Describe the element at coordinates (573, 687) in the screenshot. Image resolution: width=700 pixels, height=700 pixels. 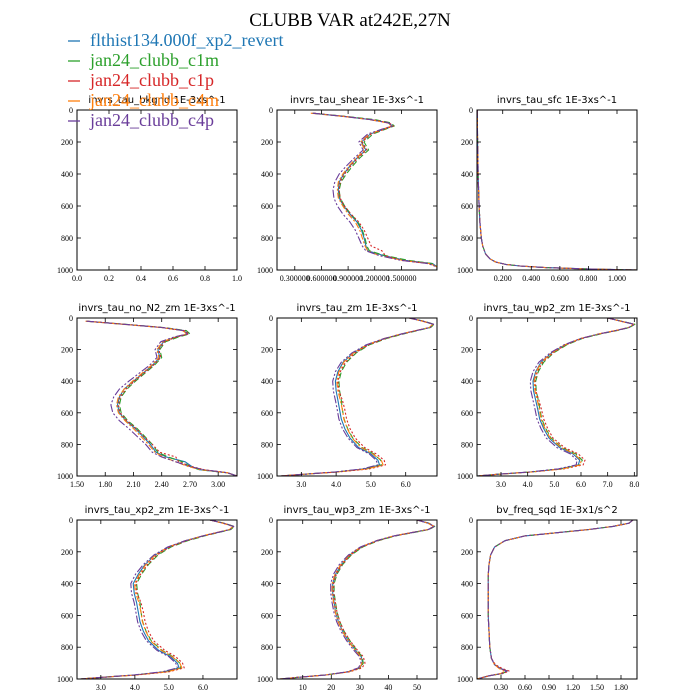
I see `x-tick-label: 1.20` at that location.